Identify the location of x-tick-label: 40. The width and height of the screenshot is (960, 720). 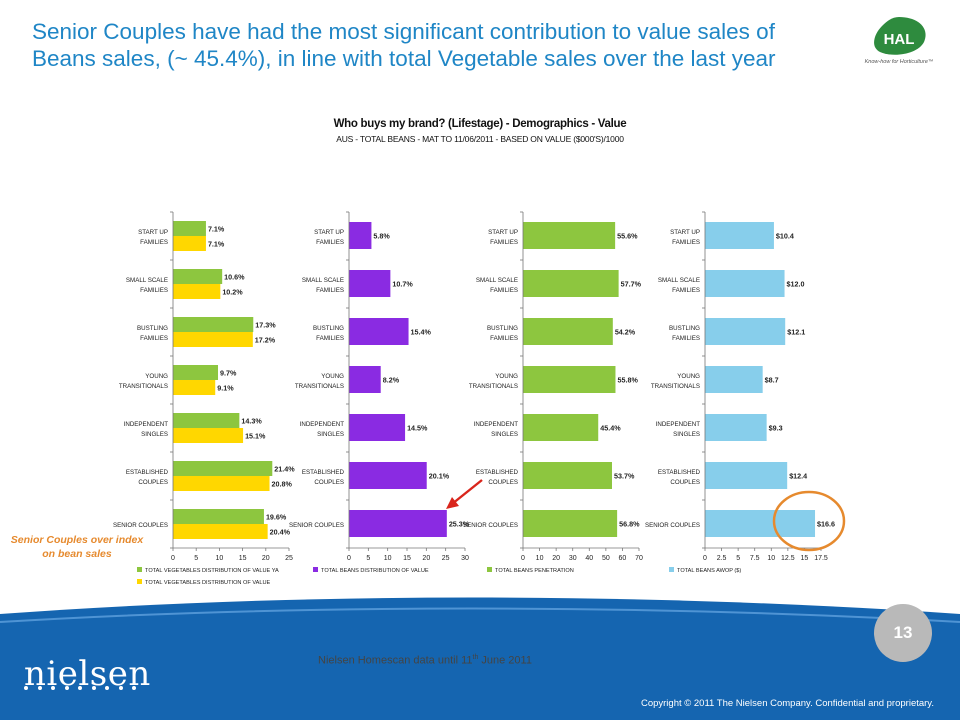
(589, 558).